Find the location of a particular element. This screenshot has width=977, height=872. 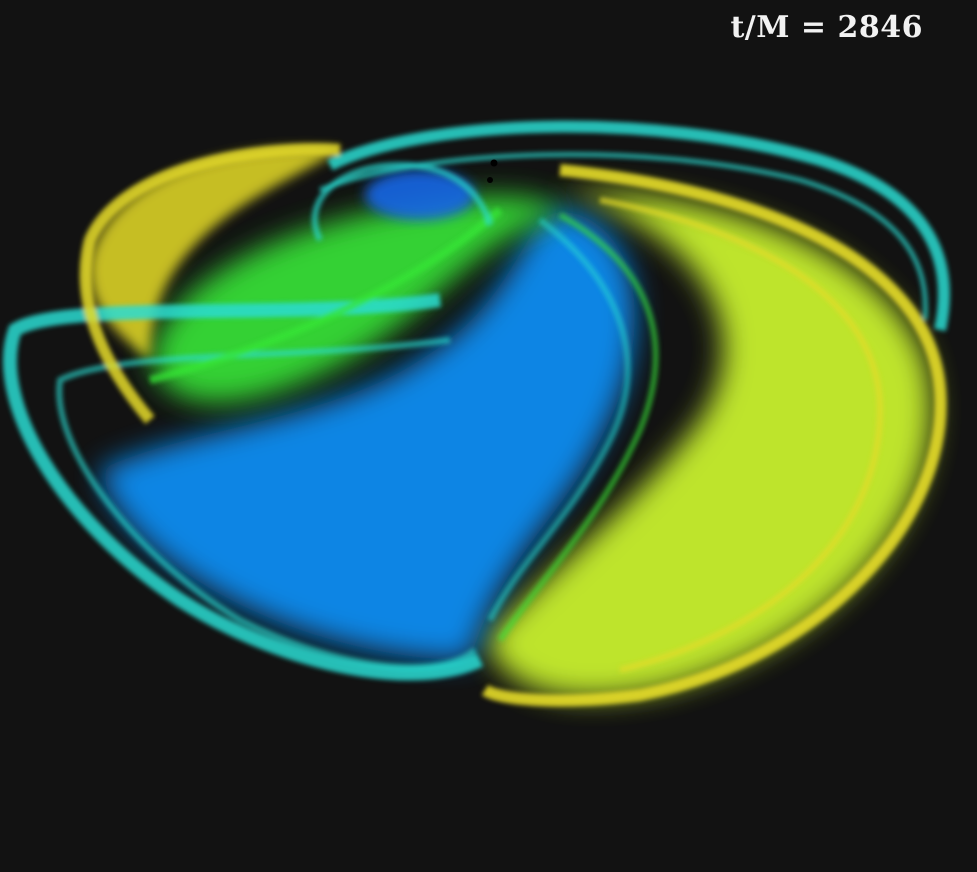

yellow-rim-left is located at coordinates (210, 283).